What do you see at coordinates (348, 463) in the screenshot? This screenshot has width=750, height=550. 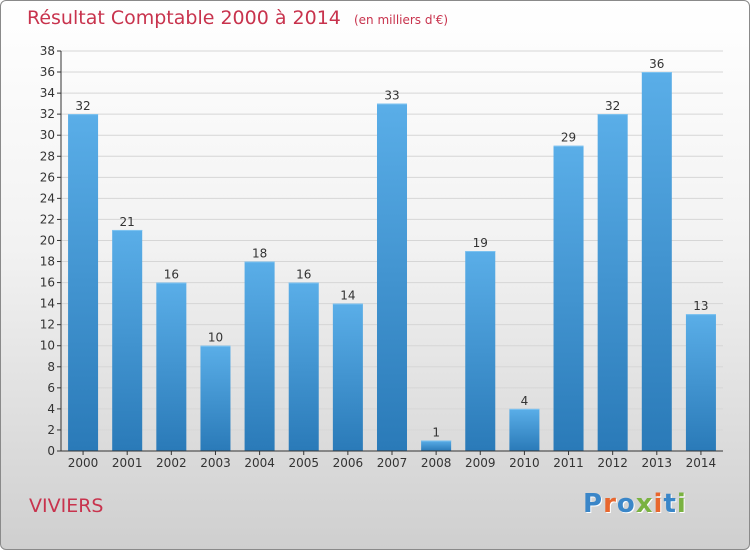 I see `x-tick-label: 2006` at bounding box center [348, 463].